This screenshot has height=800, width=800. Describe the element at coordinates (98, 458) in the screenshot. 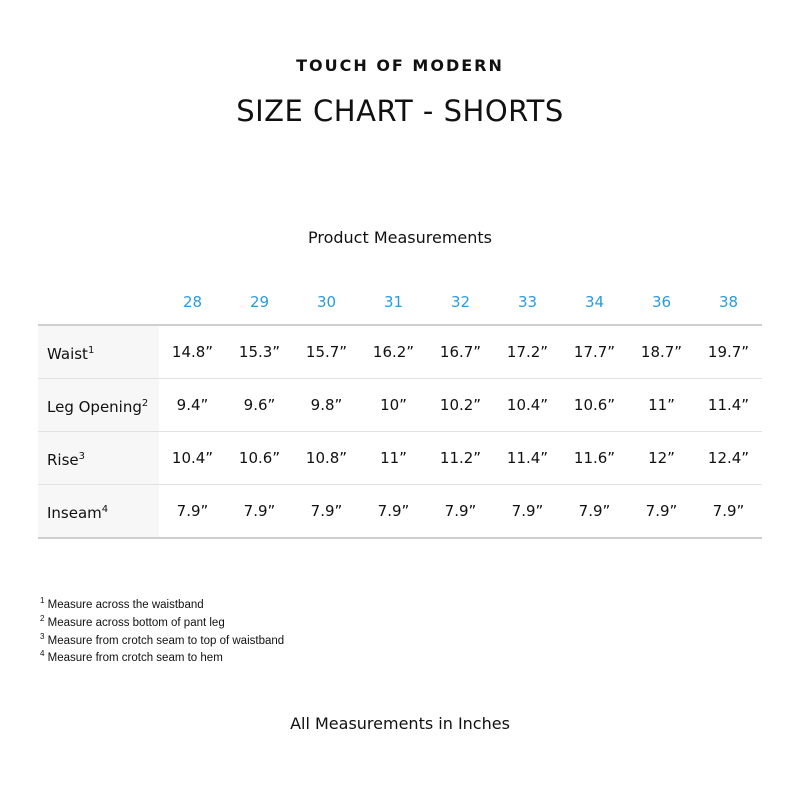

I see `row-label: Rise3` at that location.